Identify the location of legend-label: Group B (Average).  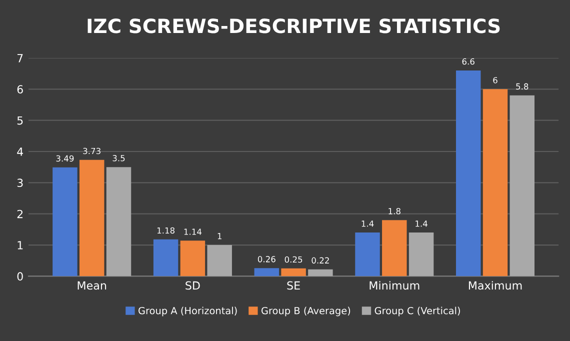
(306, 311).